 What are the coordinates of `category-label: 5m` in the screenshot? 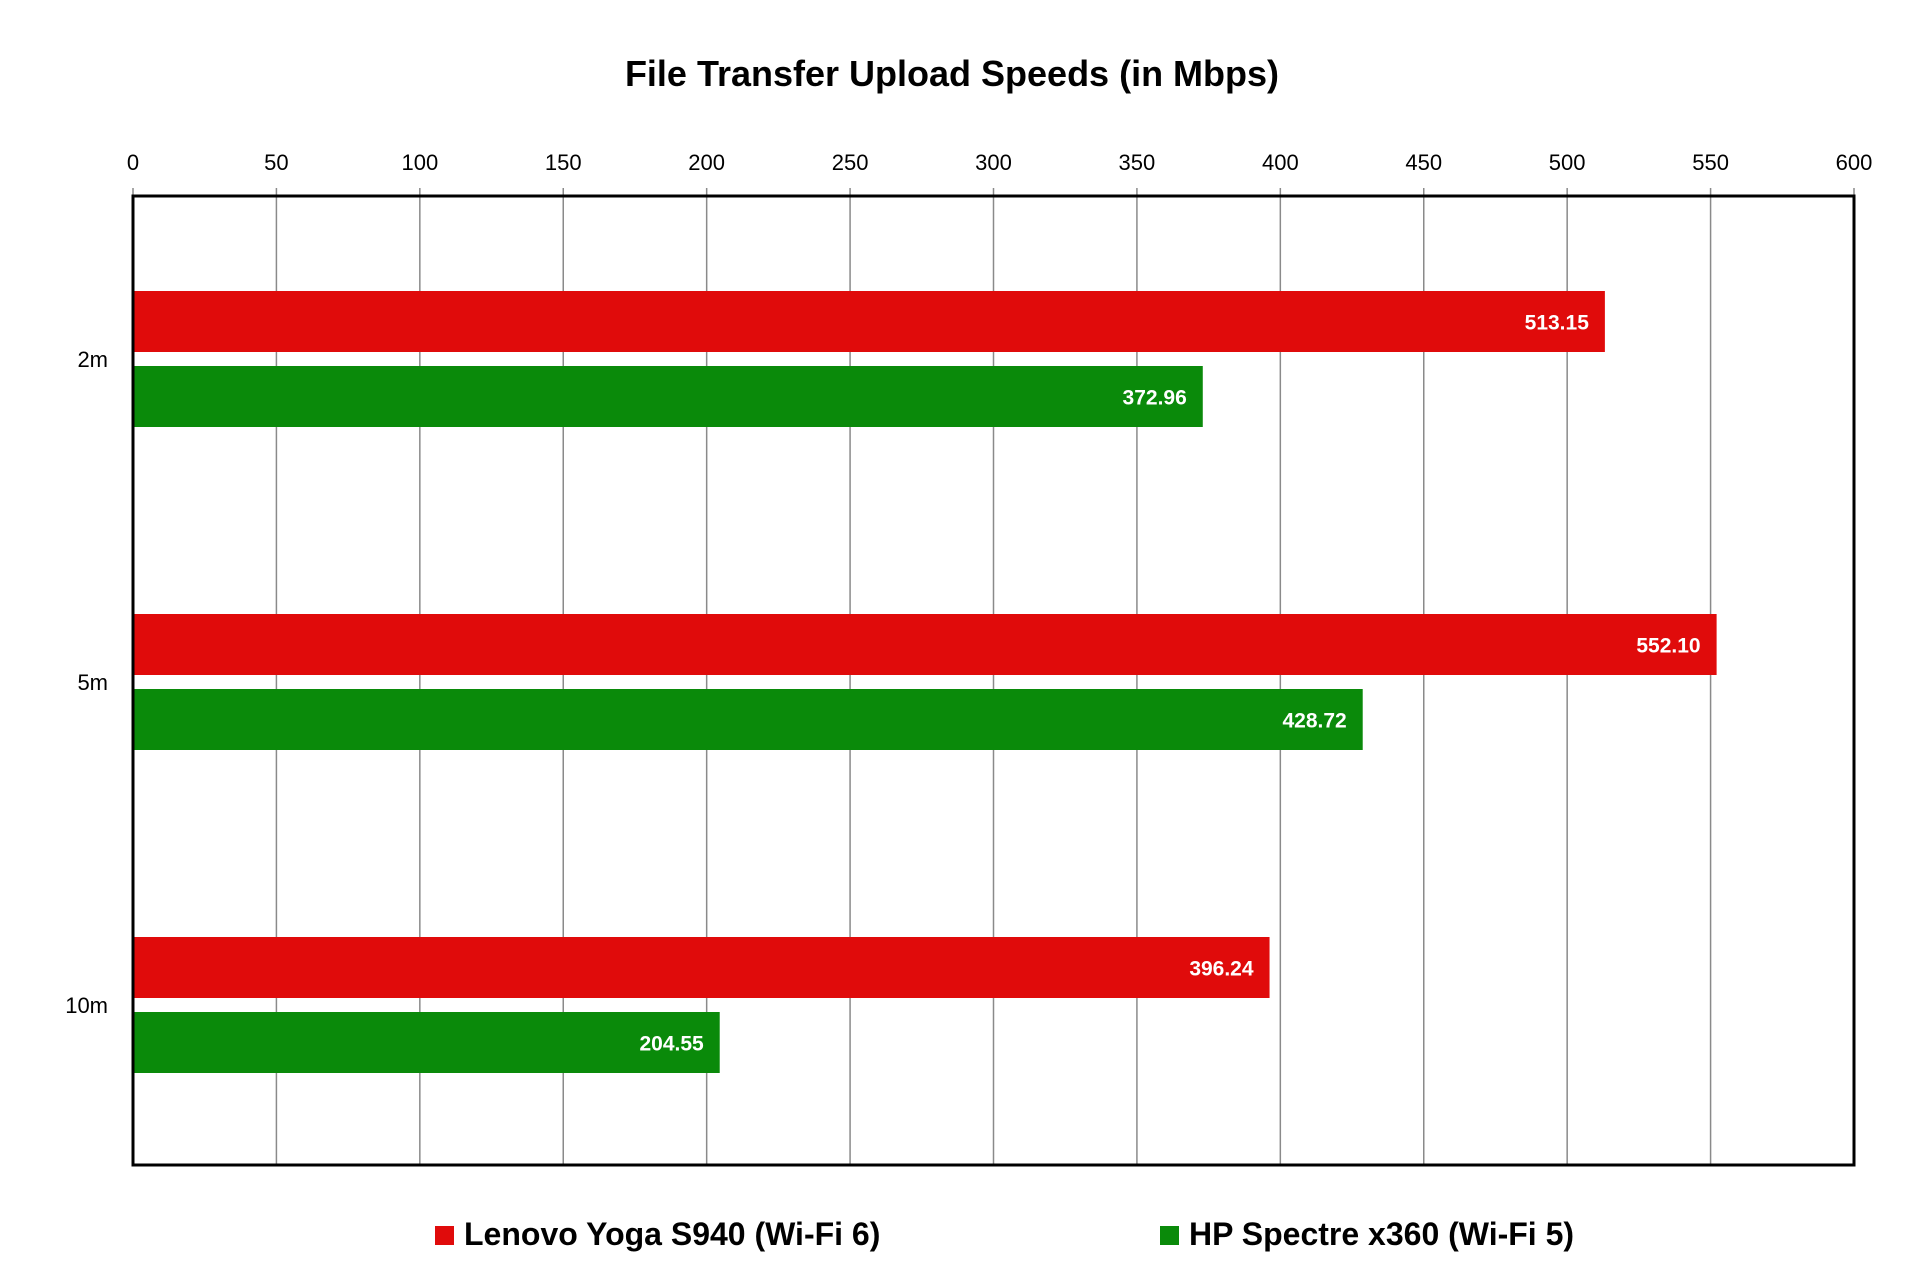 It's located at (92, 682).